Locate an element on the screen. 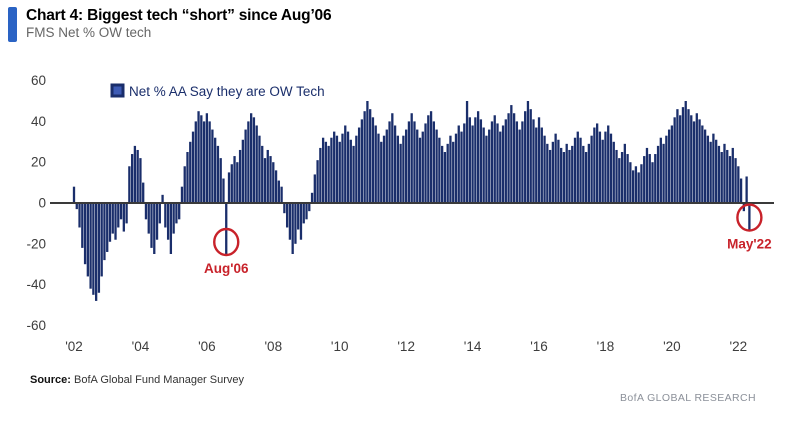 This screenshot has width=796, height=433. x-tick-label: '20 is located at coordinates (672, 346).